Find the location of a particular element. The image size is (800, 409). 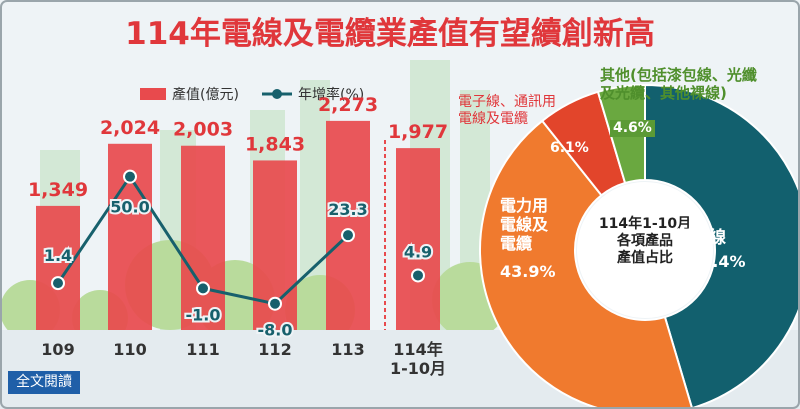

growth-value-label: 4.9 is located at coordinates (418, 251).